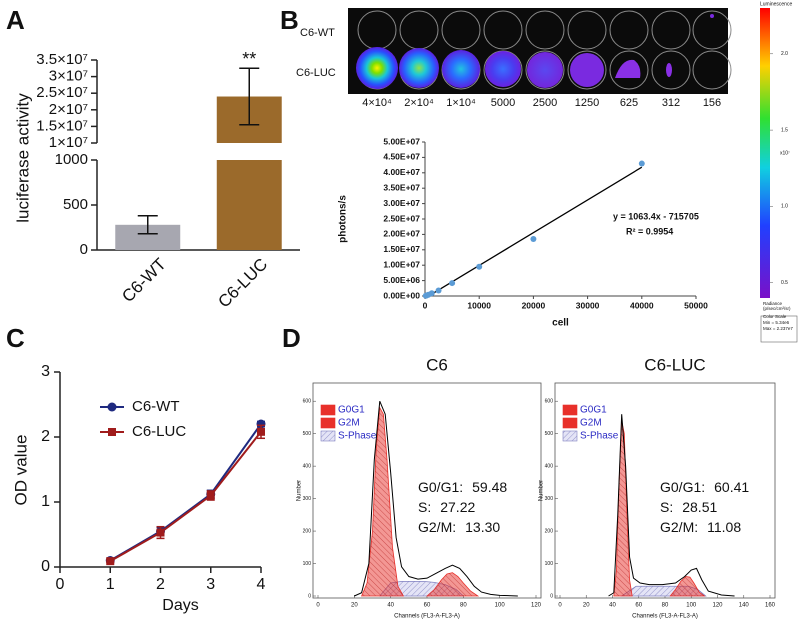 The image size is (800, 629). I want to click on phase-stat-value: 27.22, so click(457, 507).